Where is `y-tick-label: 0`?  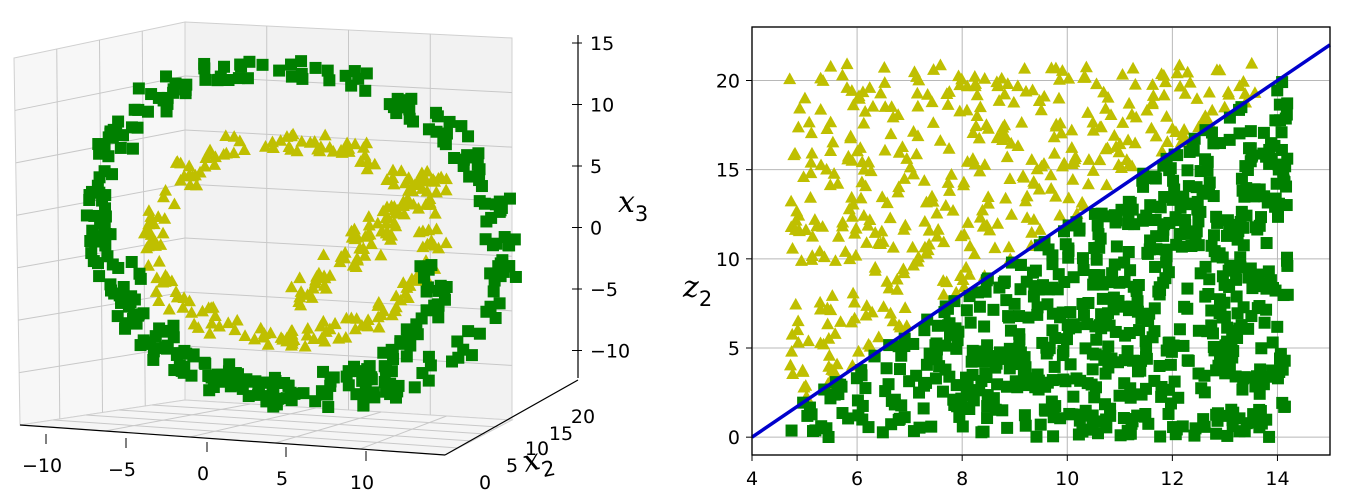
y-tick-label: 0 is located at coordinates (734, 438).